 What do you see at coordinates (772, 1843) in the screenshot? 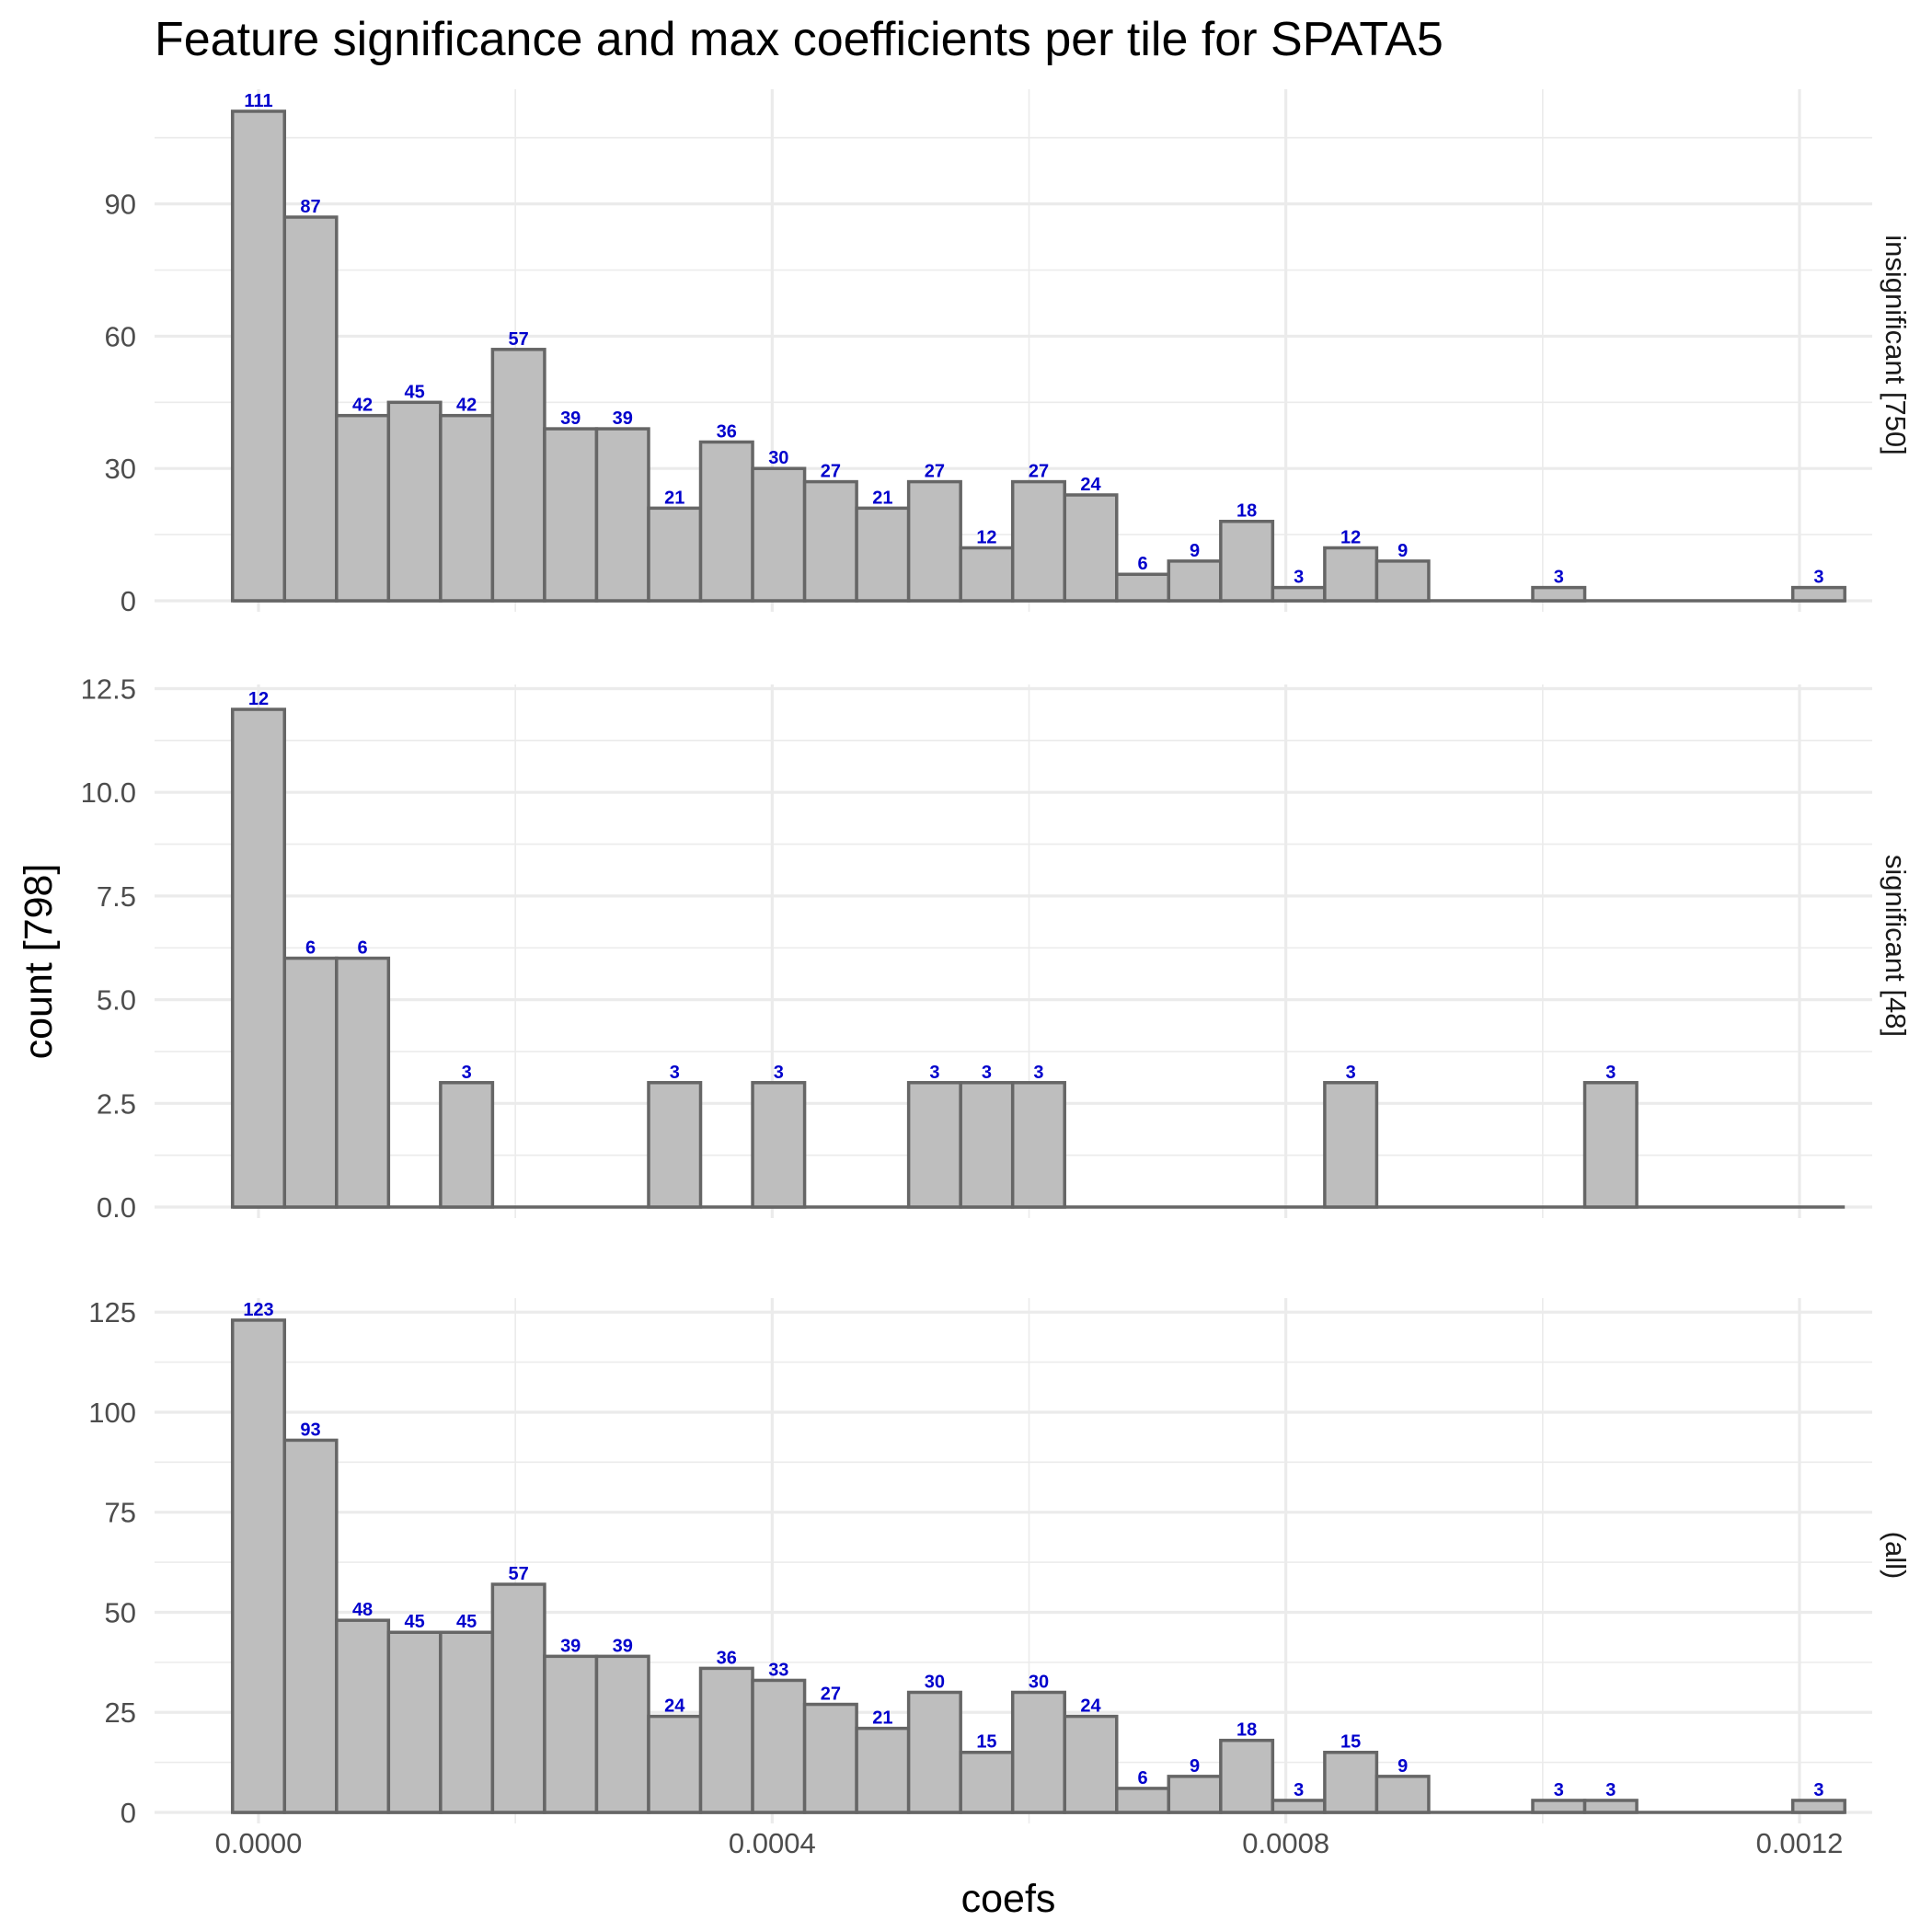
I see `x-tick-label: 0.0004` at bounding box center [772, 1843].